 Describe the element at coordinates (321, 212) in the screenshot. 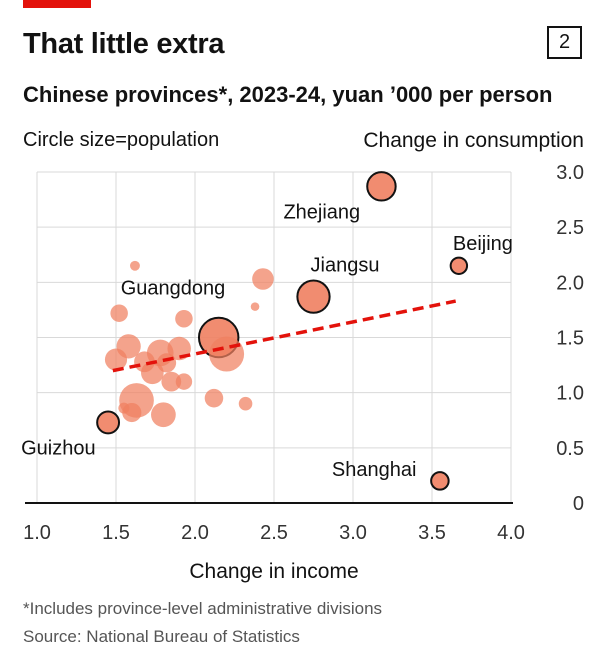

I see `point-label-zhejiang: Zhejiang` at that location.